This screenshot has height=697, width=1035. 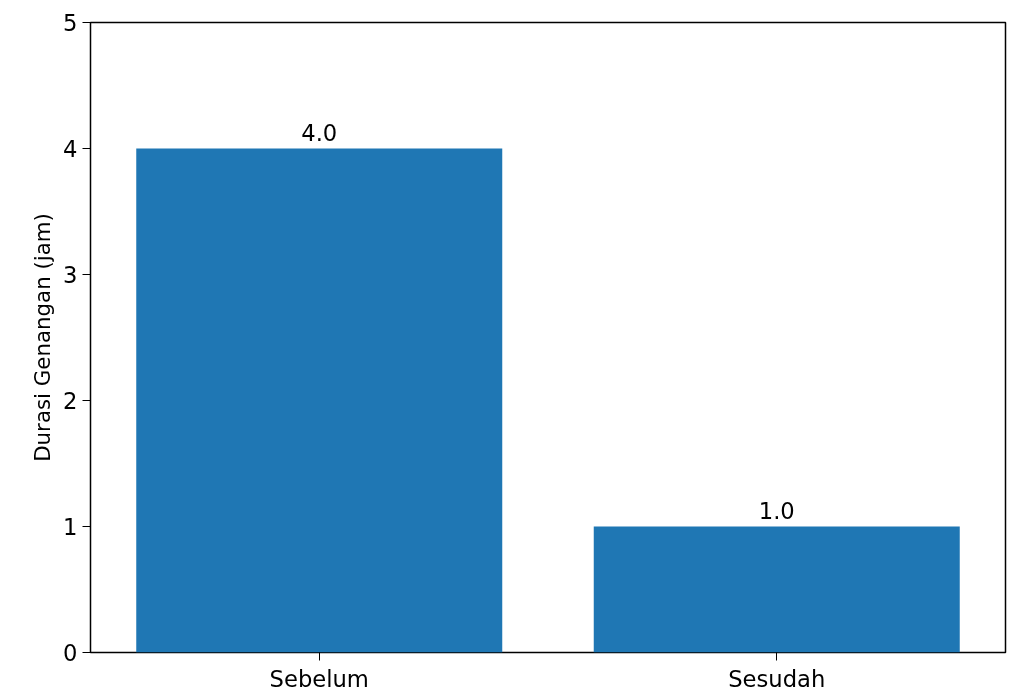 I want to click on data-label: 1.0, so click(x=776, y=510).